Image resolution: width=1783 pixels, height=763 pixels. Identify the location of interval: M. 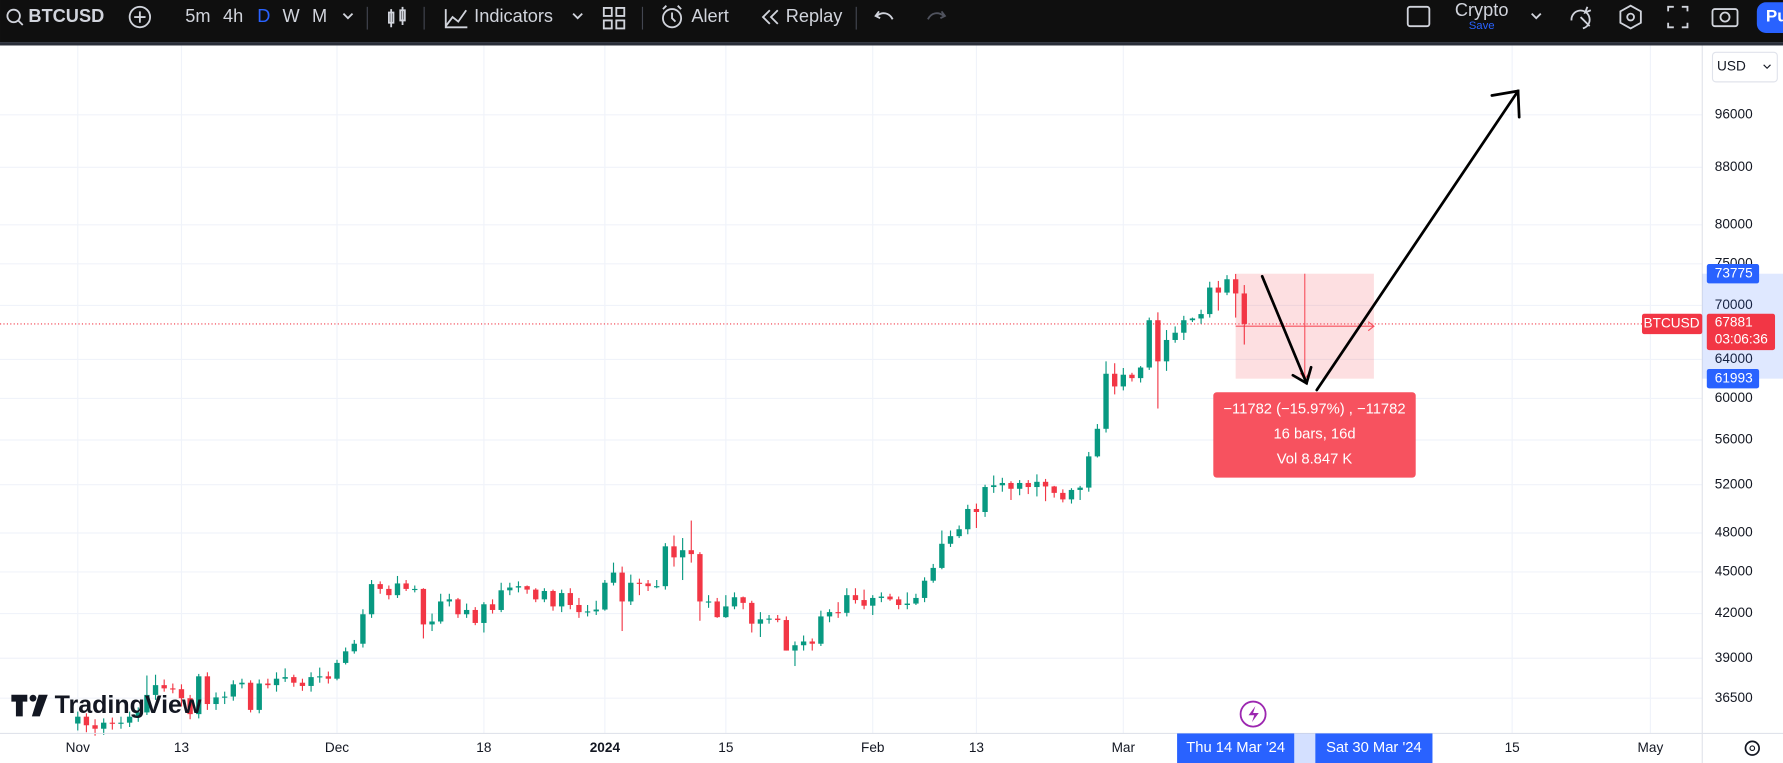
(319, 16).